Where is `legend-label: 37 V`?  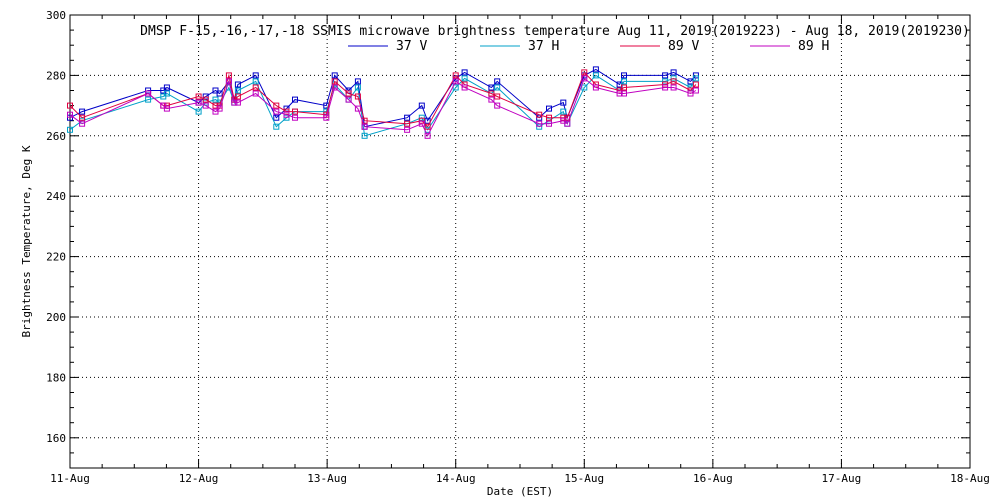 legend-label: 37 V is located at coordinates (411, 46).